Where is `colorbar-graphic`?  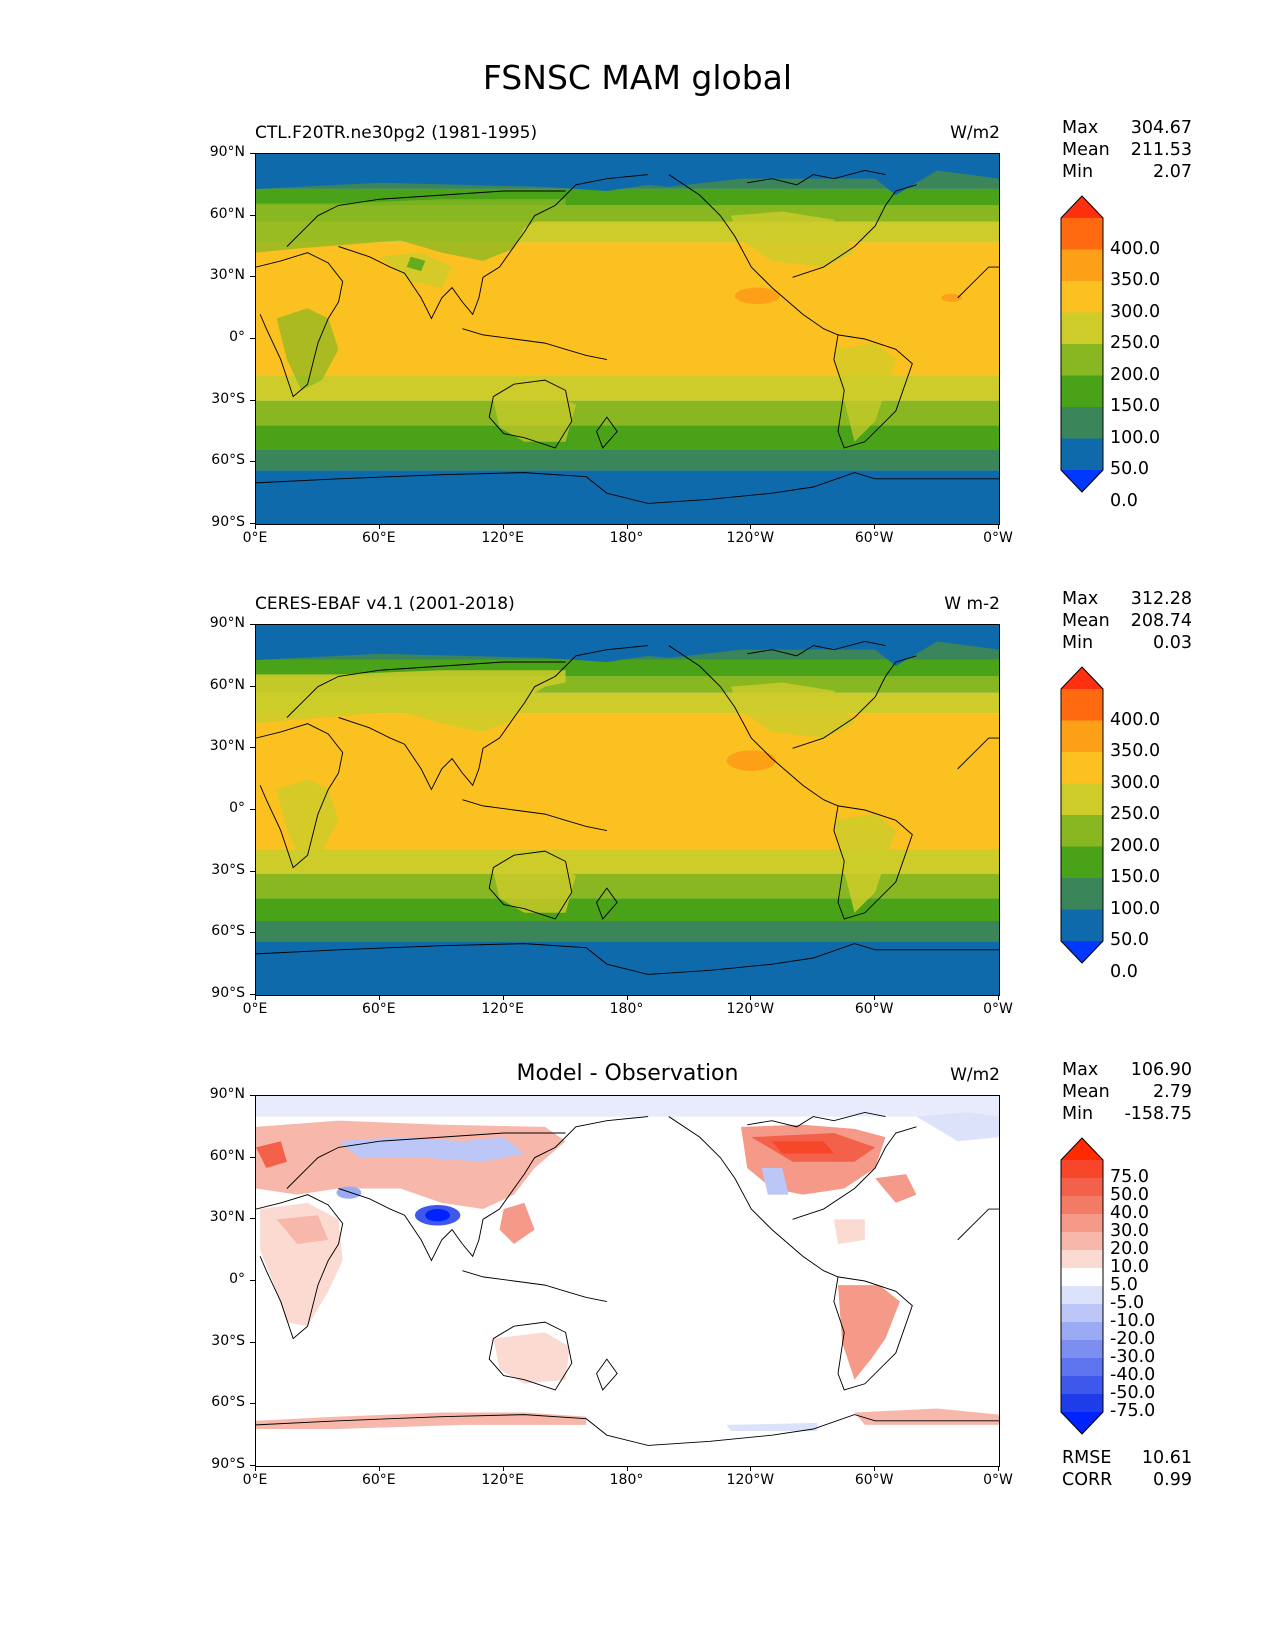 colorbar-graphic is located at coordinates (1082, 344).